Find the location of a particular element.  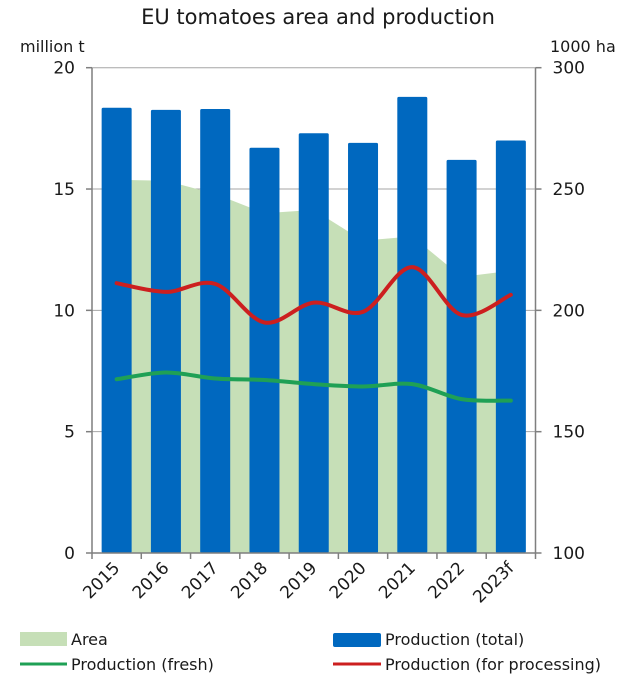

x-tick-label: 2021 is located at coordinates (397, 580).